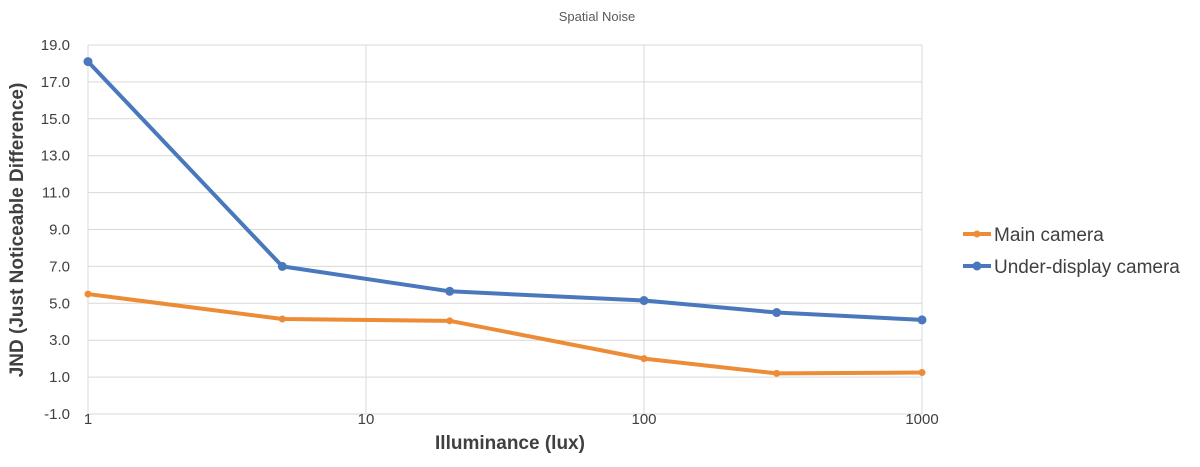 Image resolution: width=1200 pixels, height=467 pixels. Describe the element at coordinates (921, 419) in the screenshot. I see `x-tick-label: 1000` at that location.